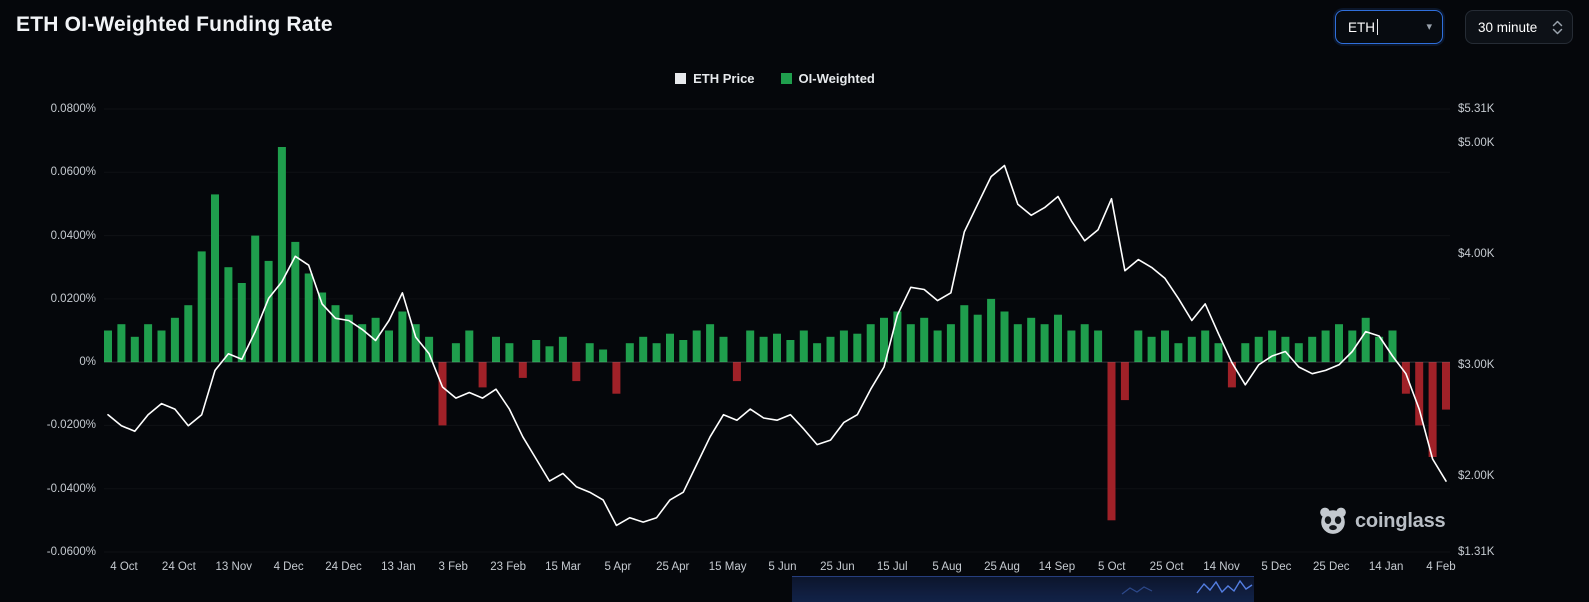  What do you see at coordinates (673, 567) in the screenshot?
I see `x-axis-tick-label: 25 Apr` at bounding box center [673, 567].